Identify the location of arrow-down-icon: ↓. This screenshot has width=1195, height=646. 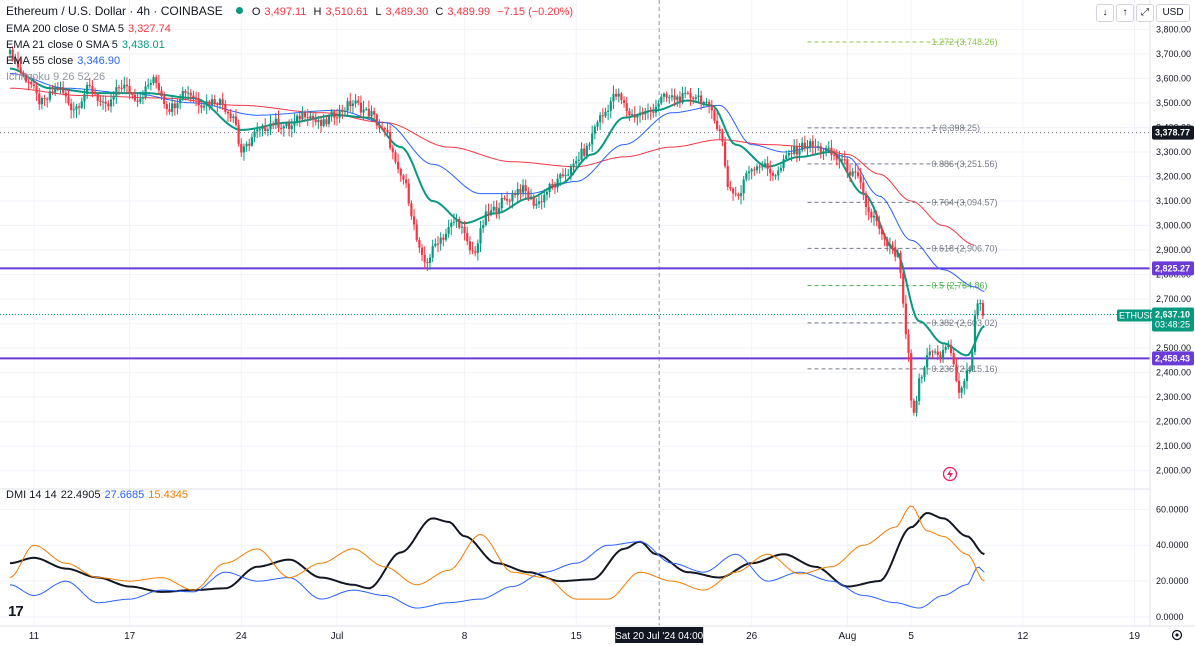
(1105, 12).